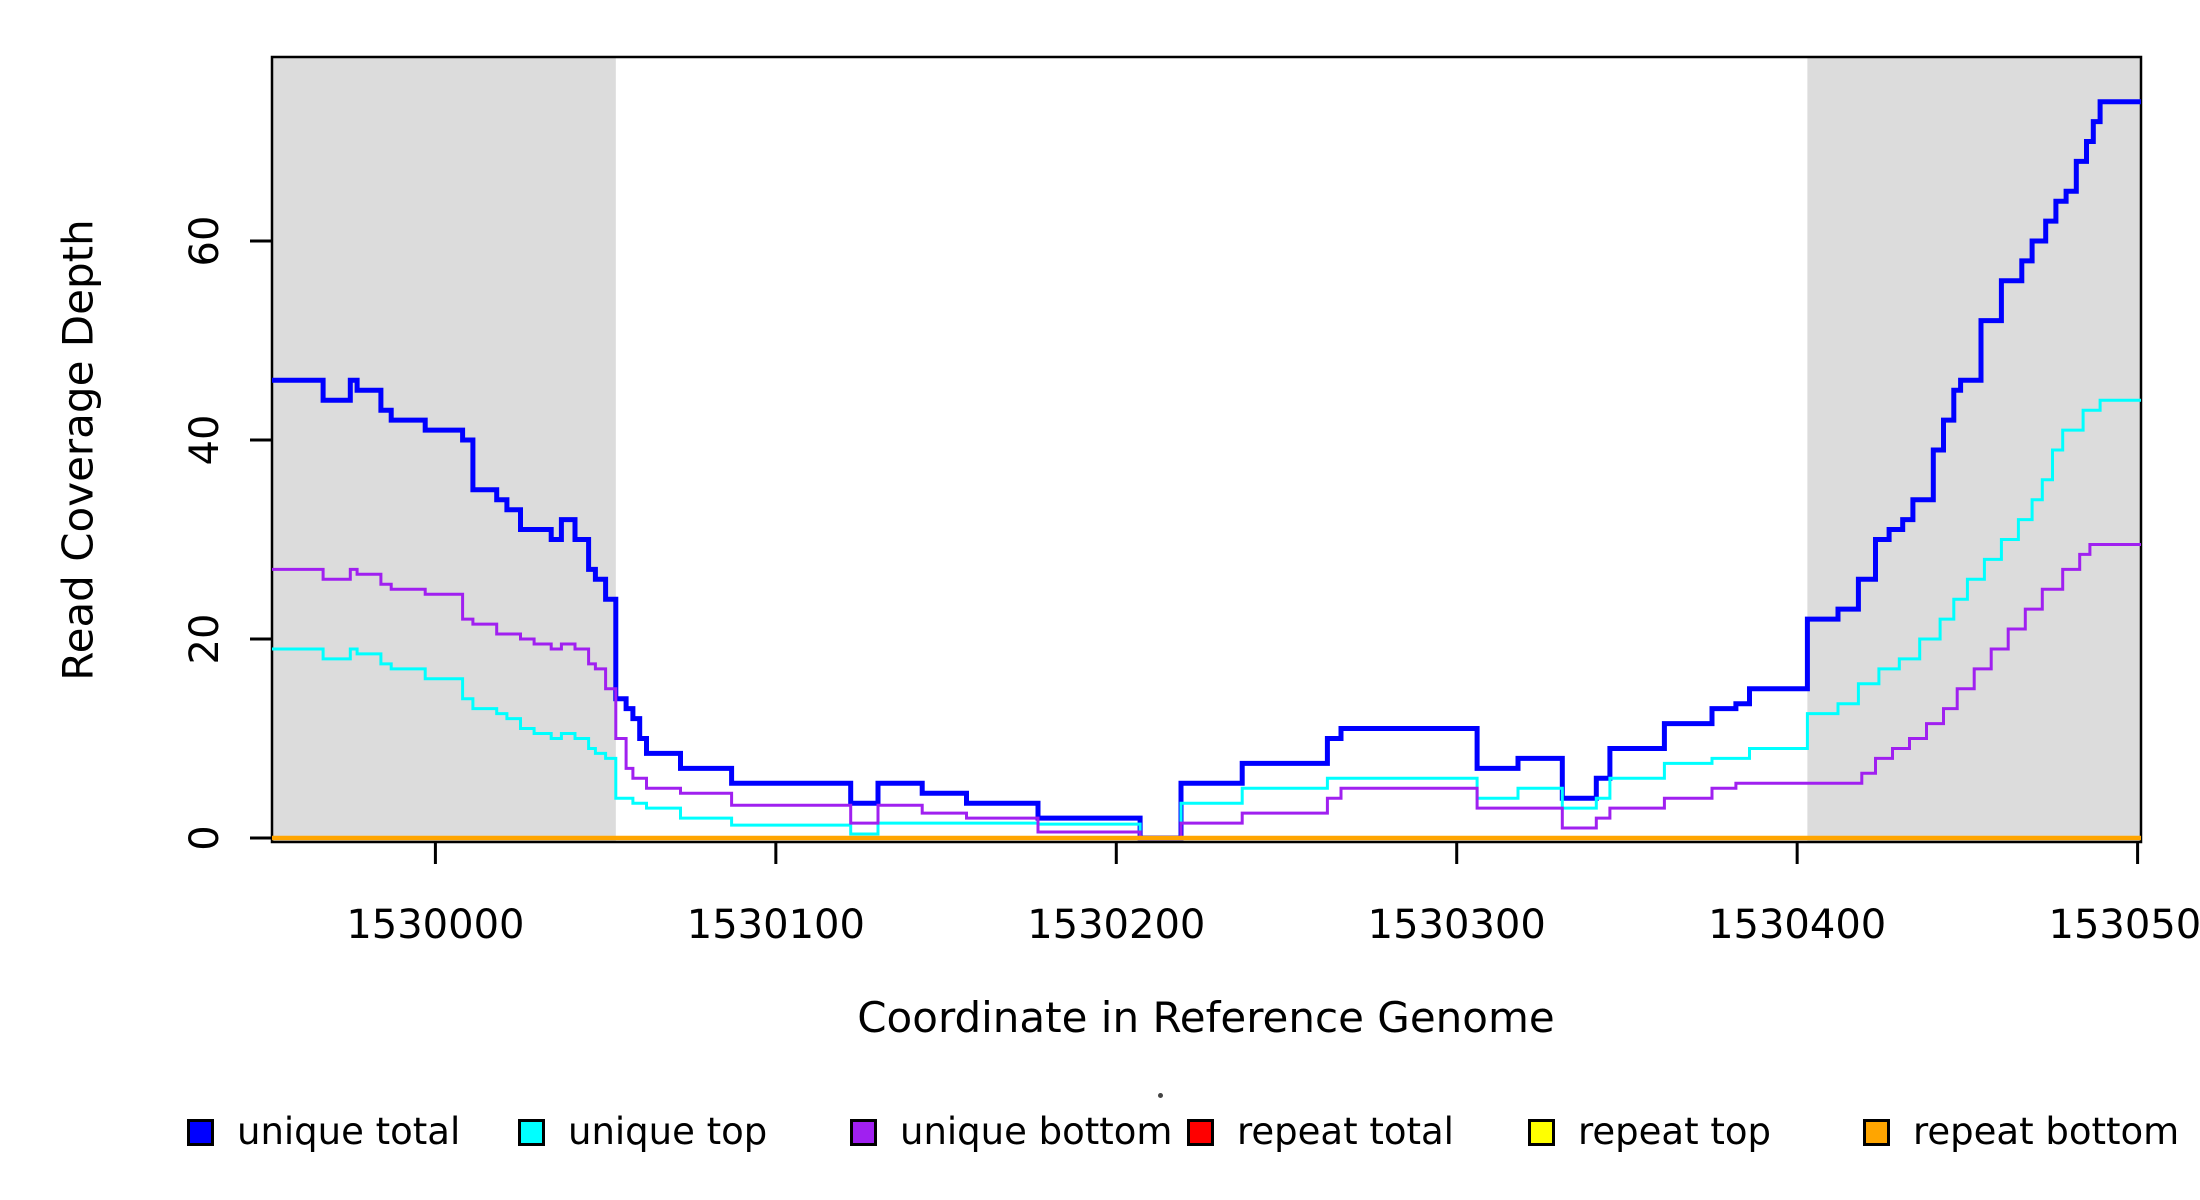 The image size is (2200, 1200). Describe the element at coordinates (349, 1131) in the screenshot. I see `legend-label: unique total` at that location.